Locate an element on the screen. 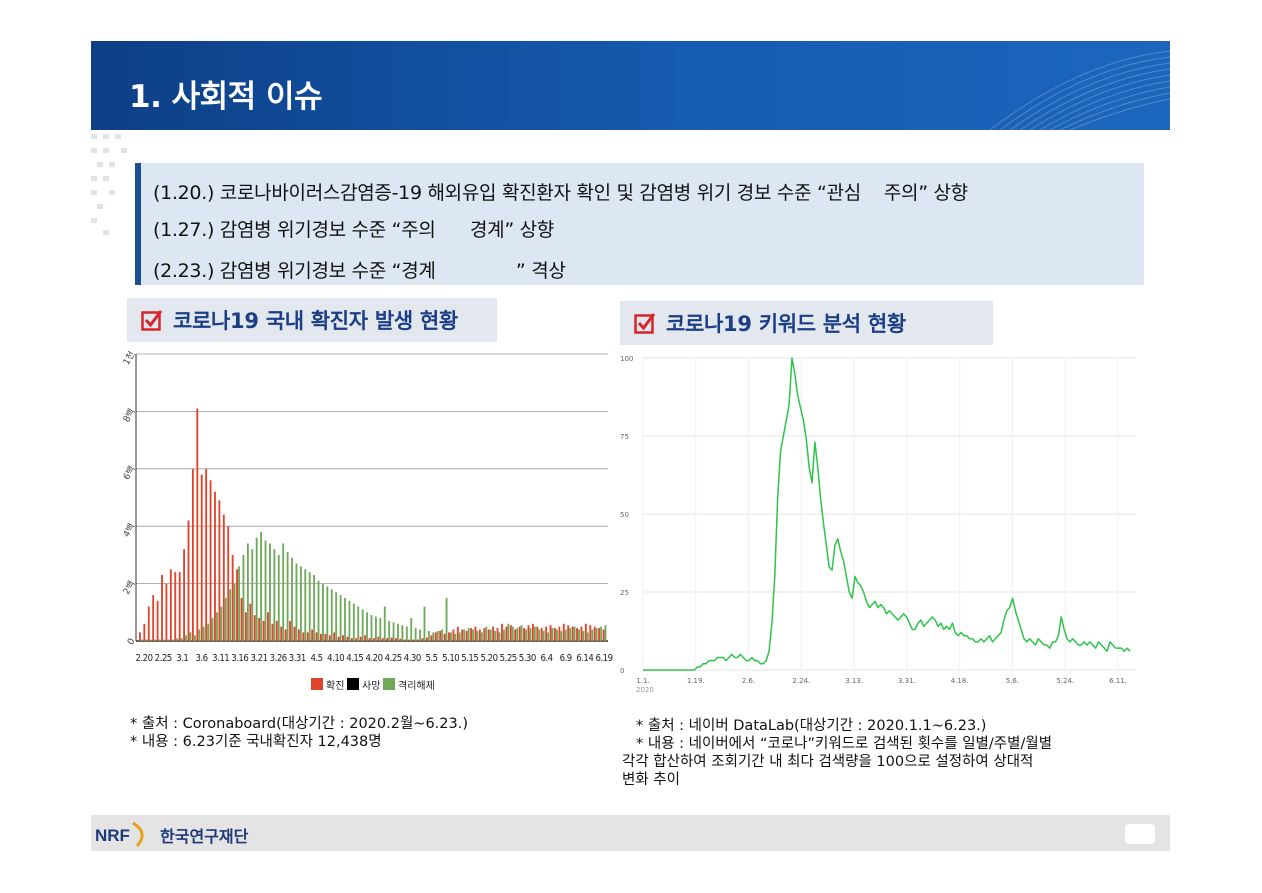  legend-label: 확진 is located at coordinates (335, 686).